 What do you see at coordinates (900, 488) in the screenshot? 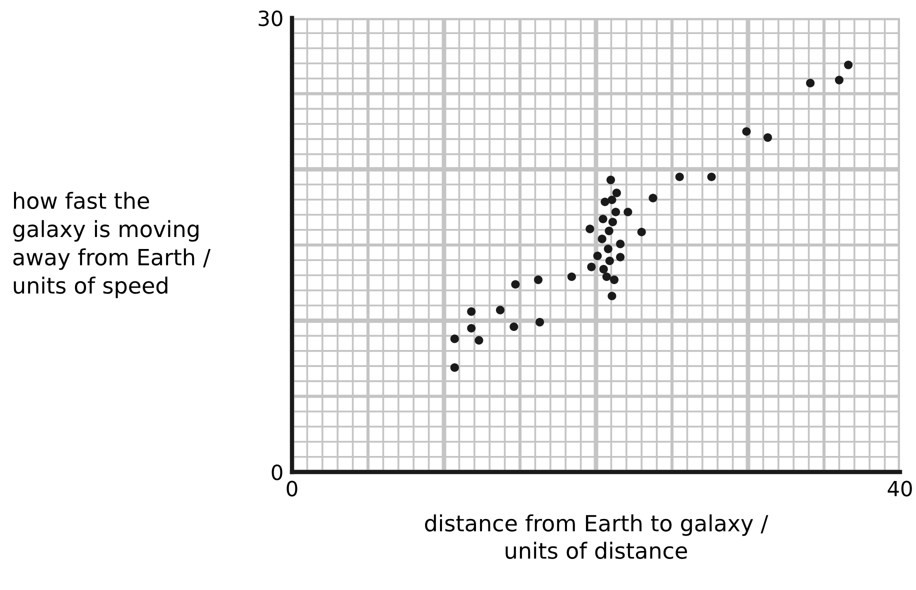
I see `x-tick-label: 40` at bounding box center [900, 488].